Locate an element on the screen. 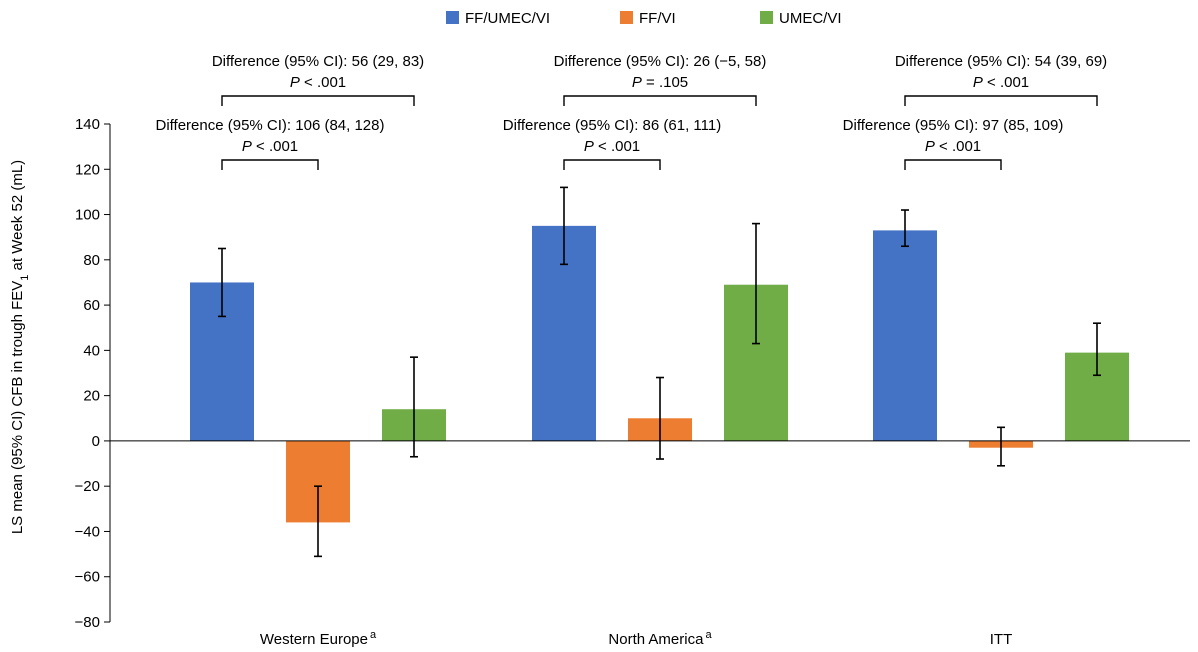 This screenshot has width=1198, height=652. comparison-difference-2: Difference (95% CI): 26 (−5, 58) is located at coordinates (660, 61).